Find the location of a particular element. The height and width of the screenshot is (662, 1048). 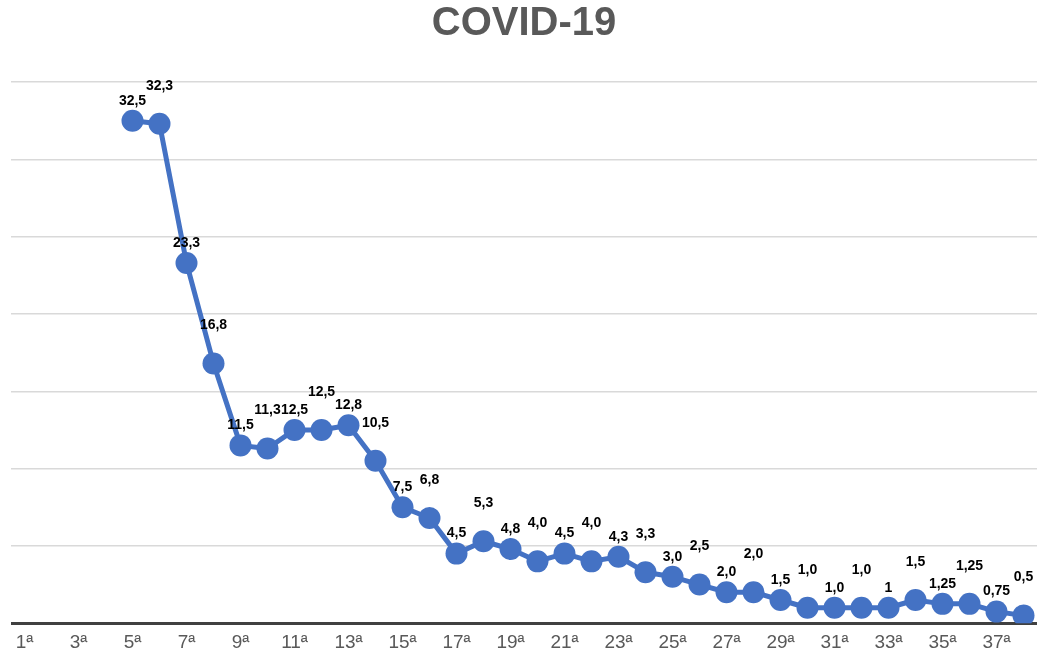

data-label: 5,3 is located at coordinates (483, 502).